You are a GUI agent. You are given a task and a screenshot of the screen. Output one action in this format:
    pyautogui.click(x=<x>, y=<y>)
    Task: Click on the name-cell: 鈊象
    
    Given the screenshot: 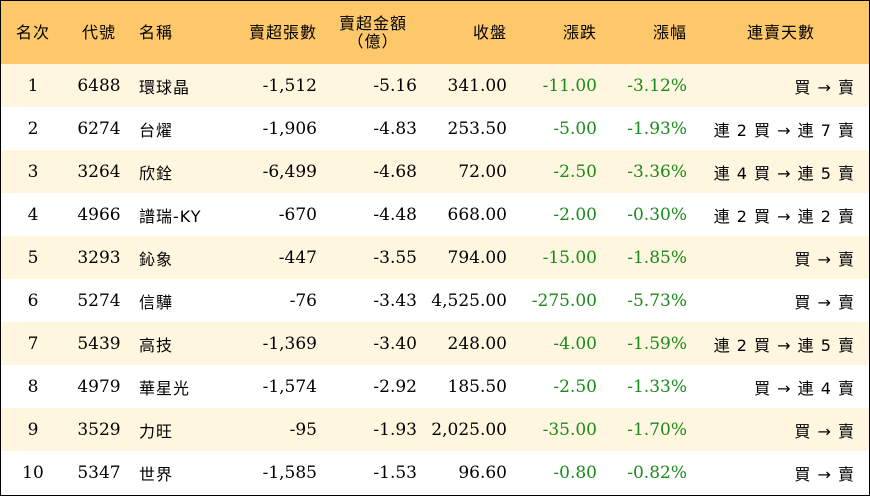 What is the action you would take?
    pyautogui.click(x=156, y=259)
    